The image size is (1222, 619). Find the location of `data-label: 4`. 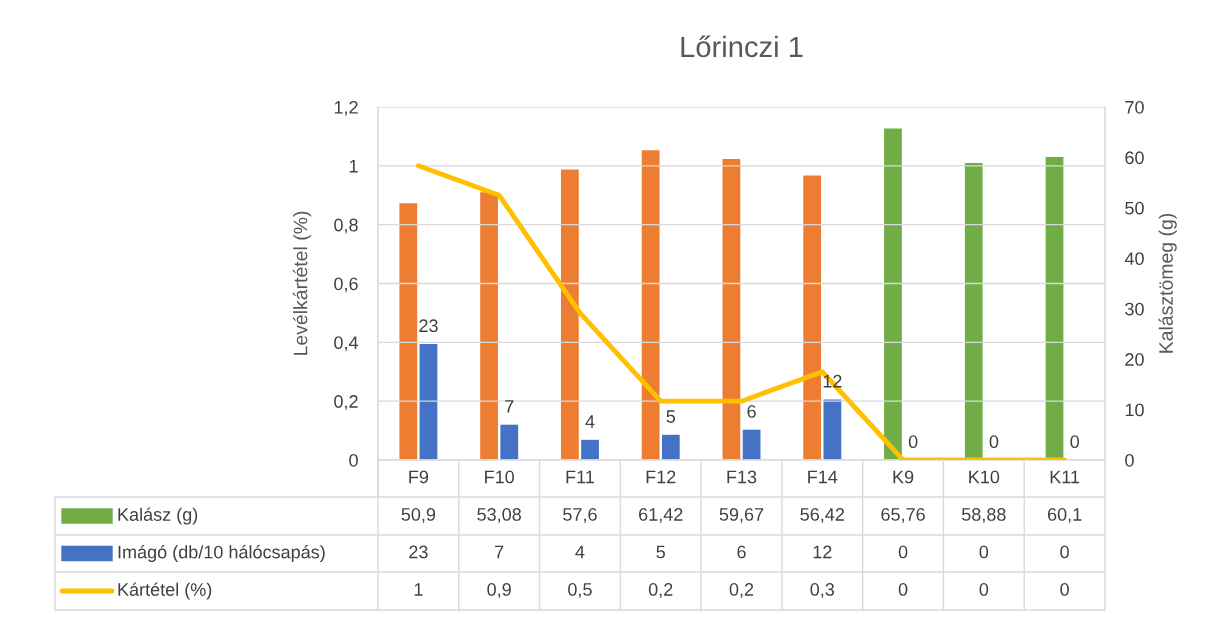

data-label: 4 is located at coordinates (580, 552).